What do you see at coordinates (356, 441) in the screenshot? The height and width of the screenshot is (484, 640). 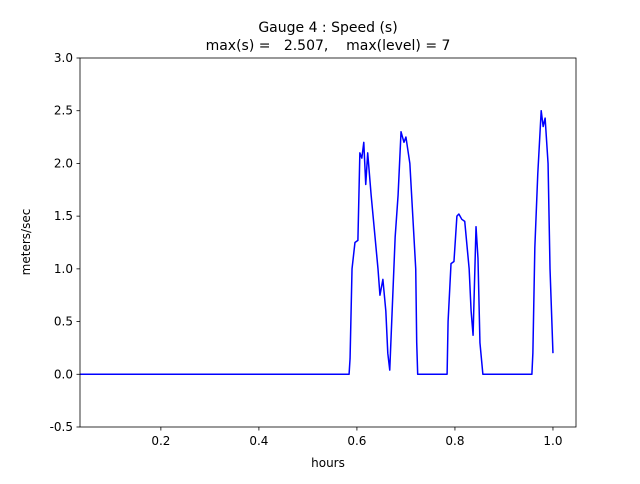 I see `x-tick-label: 0.6` at bounding box center [356, 441].